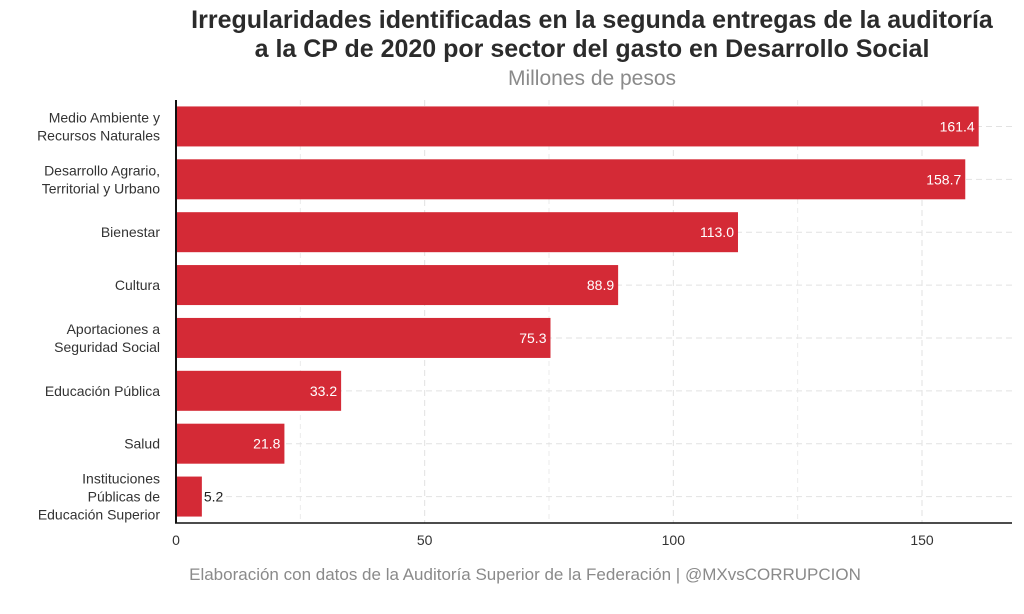 The width and height of the screenshot is (1024, 614). What do you see at coordinates (114, 329) in the screenshot?
I see `category-label-4-0: Aportaciones a` at bounding box center [114, 329].